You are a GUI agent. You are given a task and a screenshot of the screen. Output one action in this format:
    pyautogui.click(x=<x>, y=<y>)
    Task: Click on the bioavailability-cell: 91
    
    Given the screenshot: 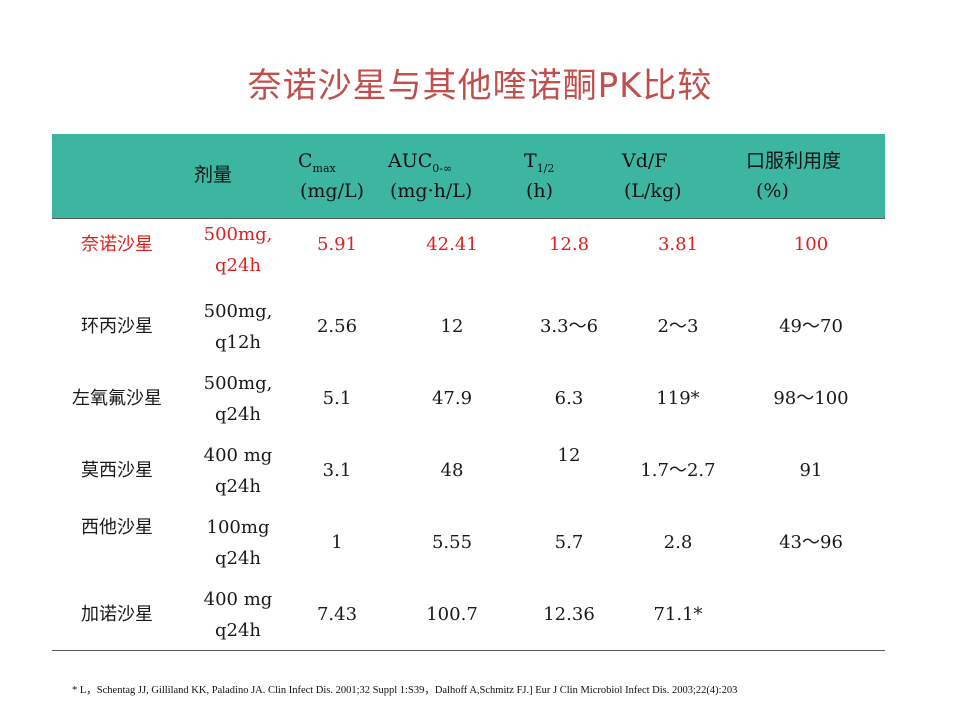 What is the action you would take?
    pyautogui.click(x=811, y=470)
    